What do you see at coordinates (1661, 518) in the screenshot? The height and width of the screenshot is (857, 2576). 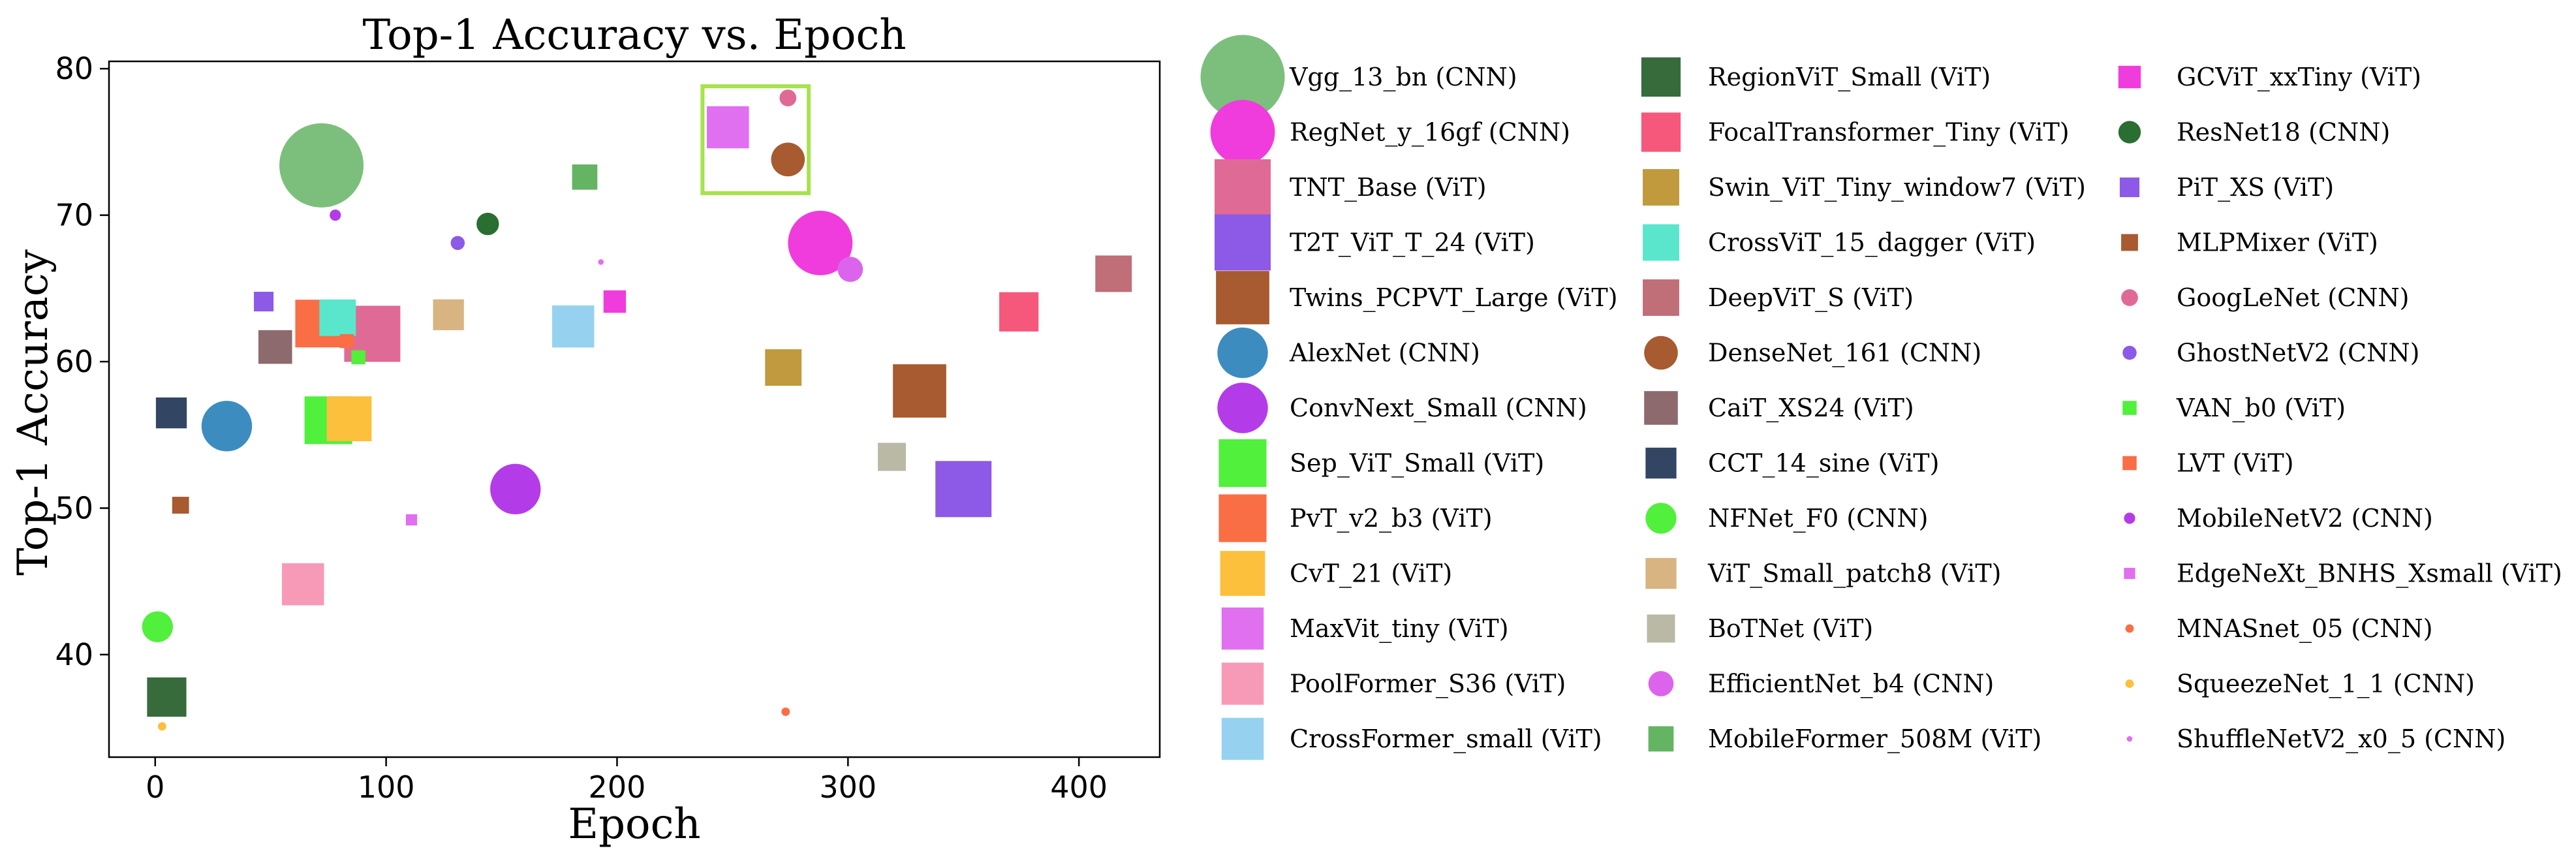 I see `legend-marker-nfnet-f0-cnn` at bounding box center [1661, 518].